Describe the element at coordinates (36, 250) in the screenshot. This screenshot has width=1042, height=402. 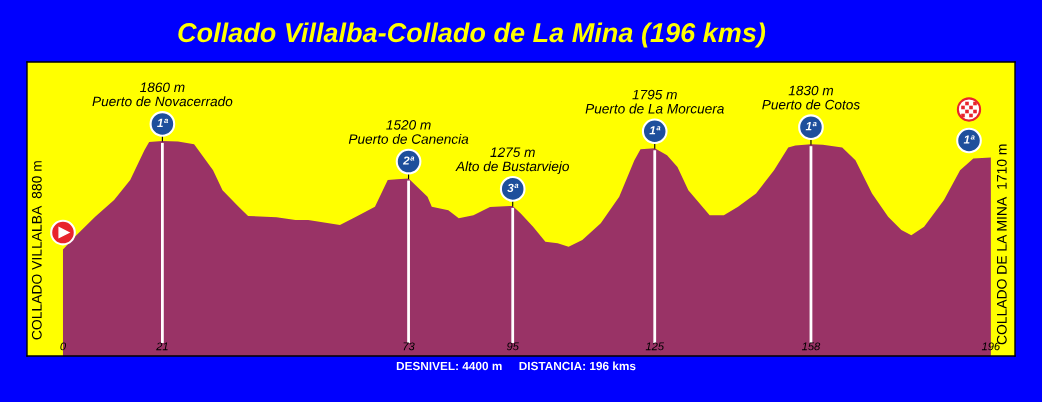
I see `y-axis-title: COLLADO VILLALBA 880 m` at that location.